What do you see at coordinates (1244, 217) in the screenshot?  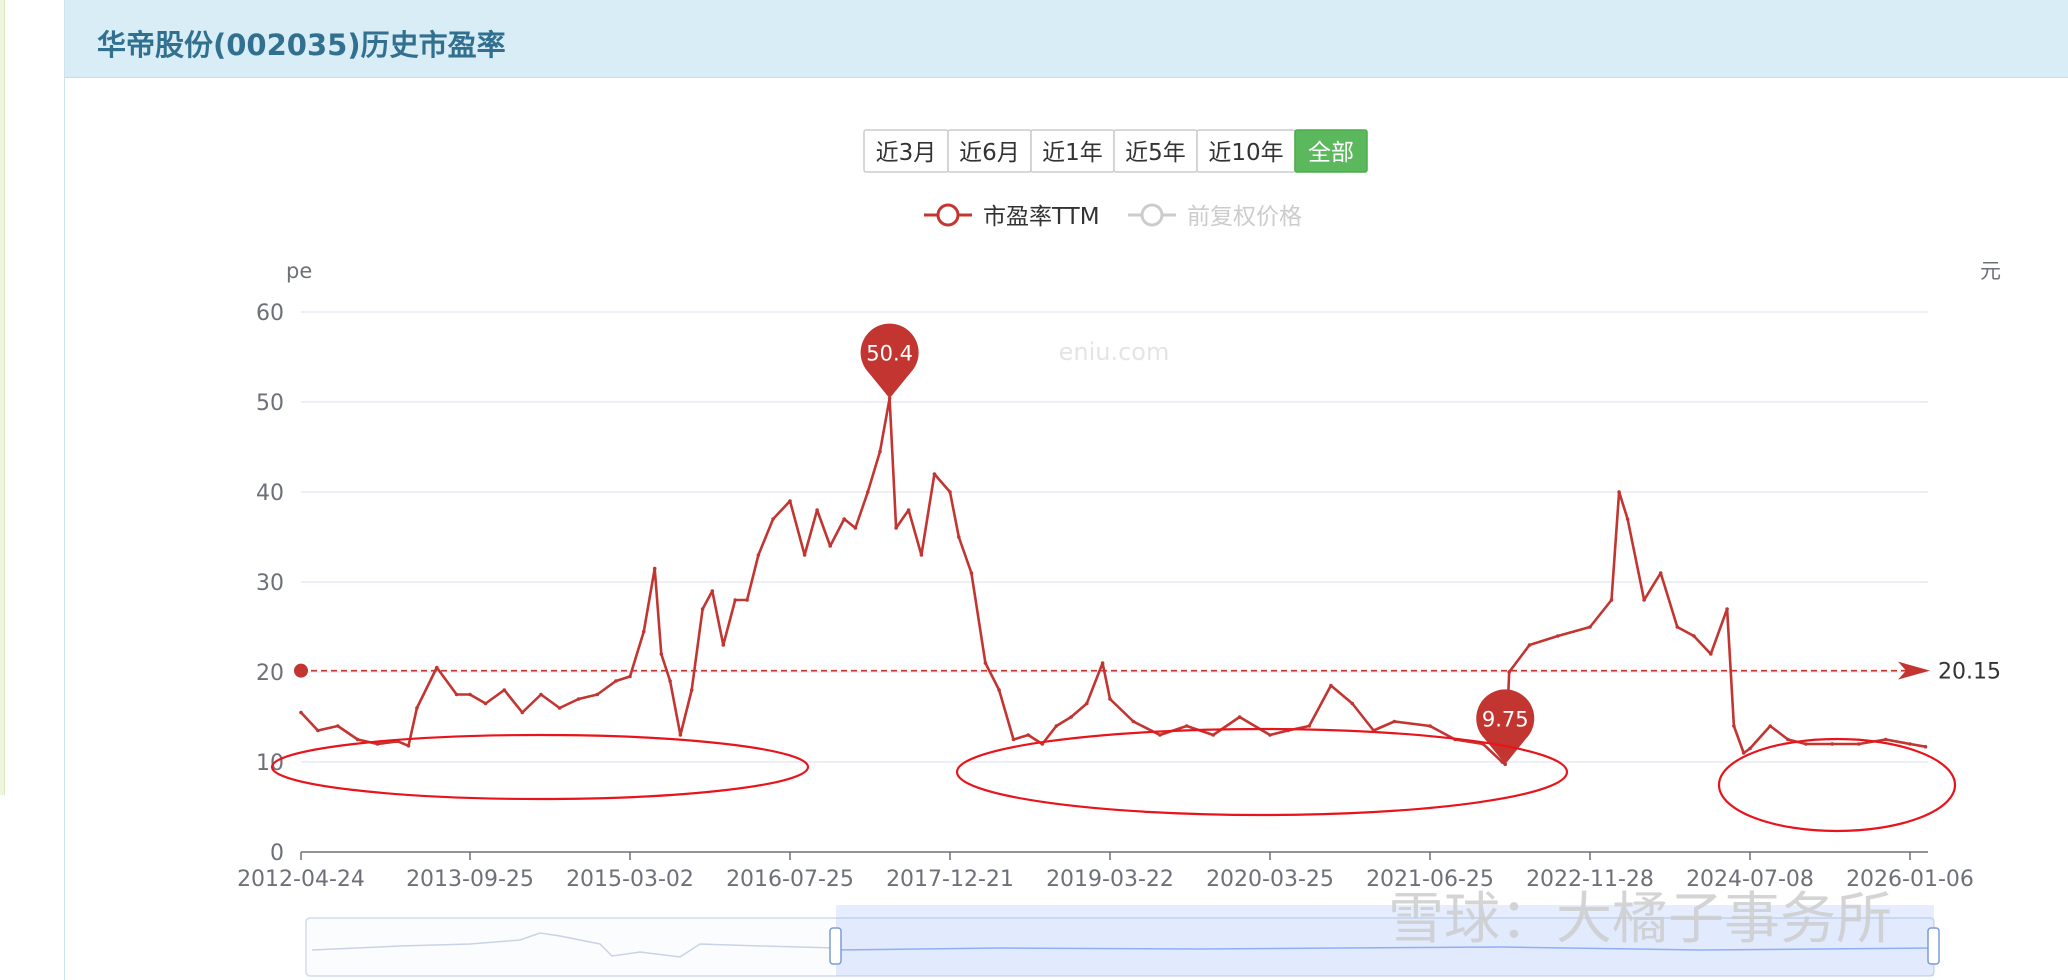 I see `legend-price-label: 前复权价格` at bounding box center [1244, 217].